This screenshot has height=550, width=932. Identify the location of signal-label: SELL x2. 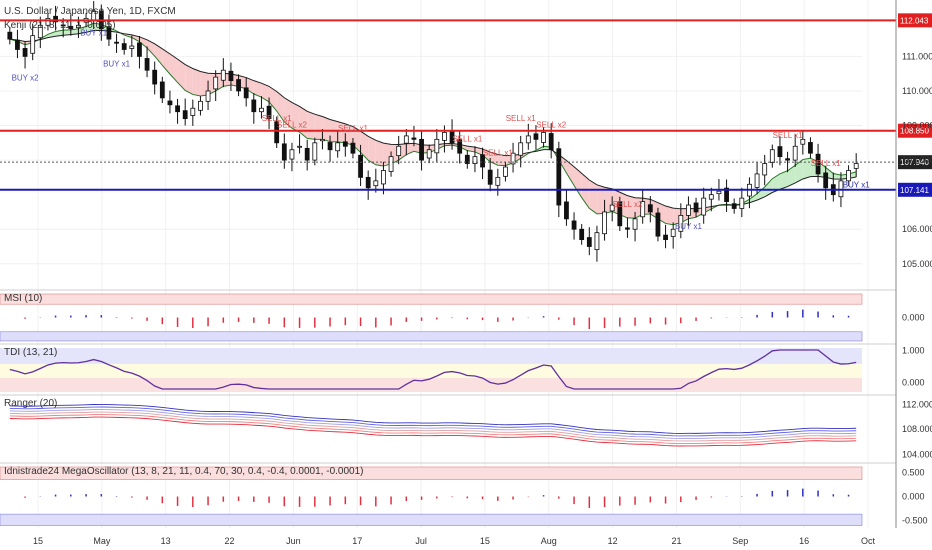
(627, 204).